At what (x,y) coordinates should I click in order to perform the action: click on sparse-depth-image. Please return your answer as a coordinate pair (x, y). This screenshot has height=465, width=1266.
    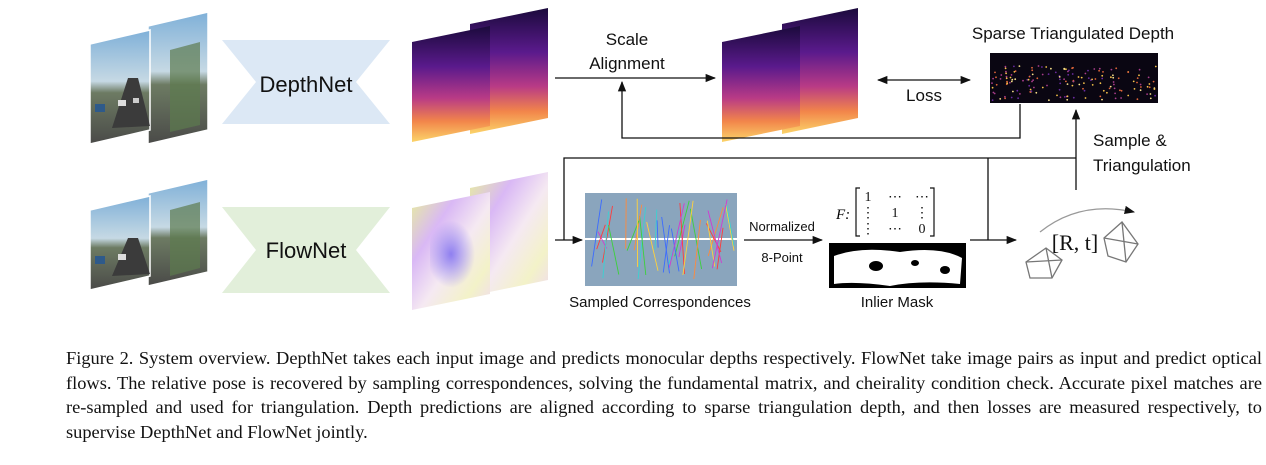
    Looking at the image, I should click on (1074, 78).